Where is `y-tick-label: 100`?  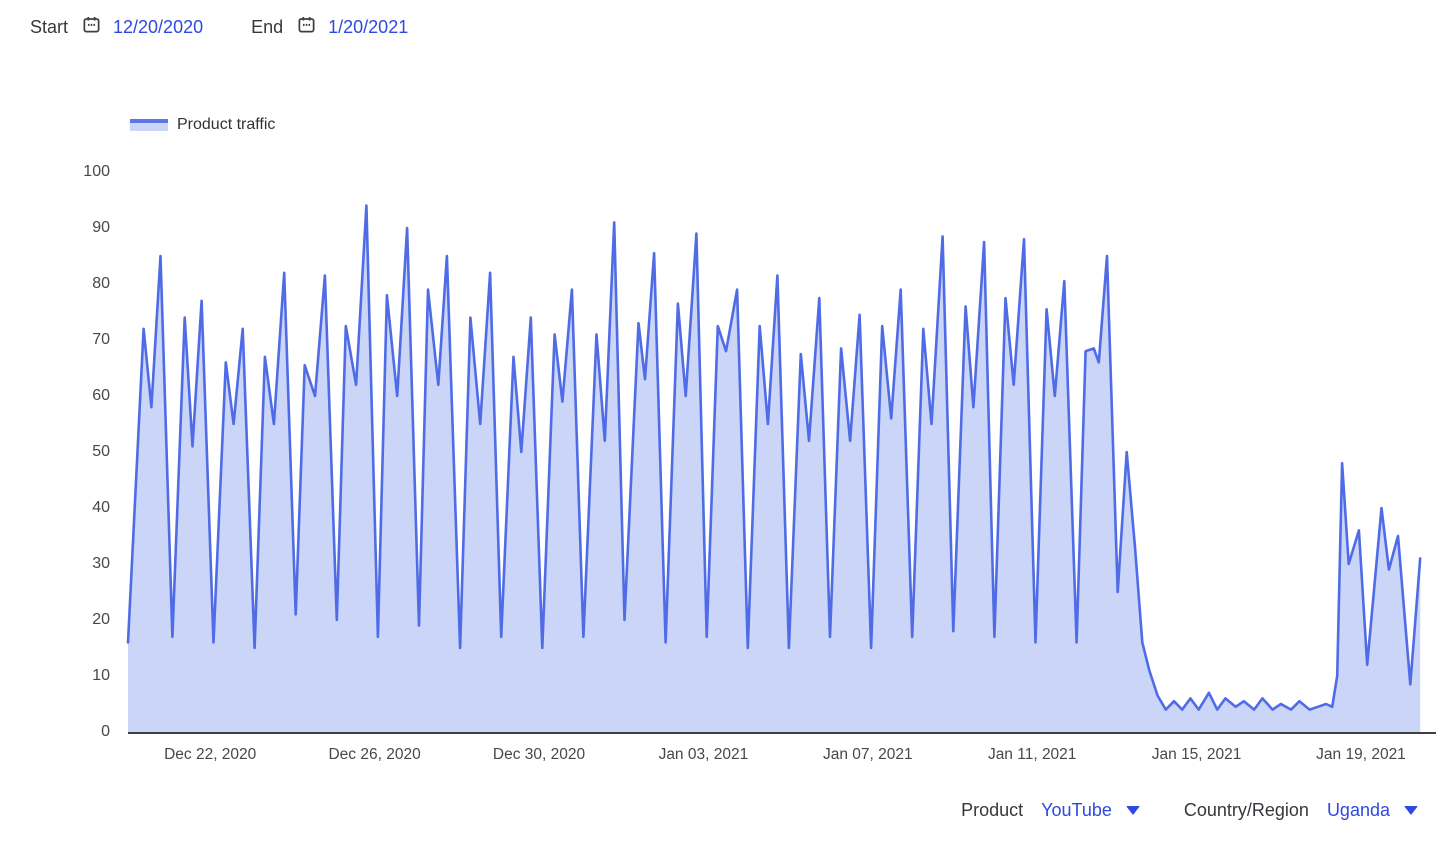 y-tick-label: 100 is located at coordinates (96, 171).